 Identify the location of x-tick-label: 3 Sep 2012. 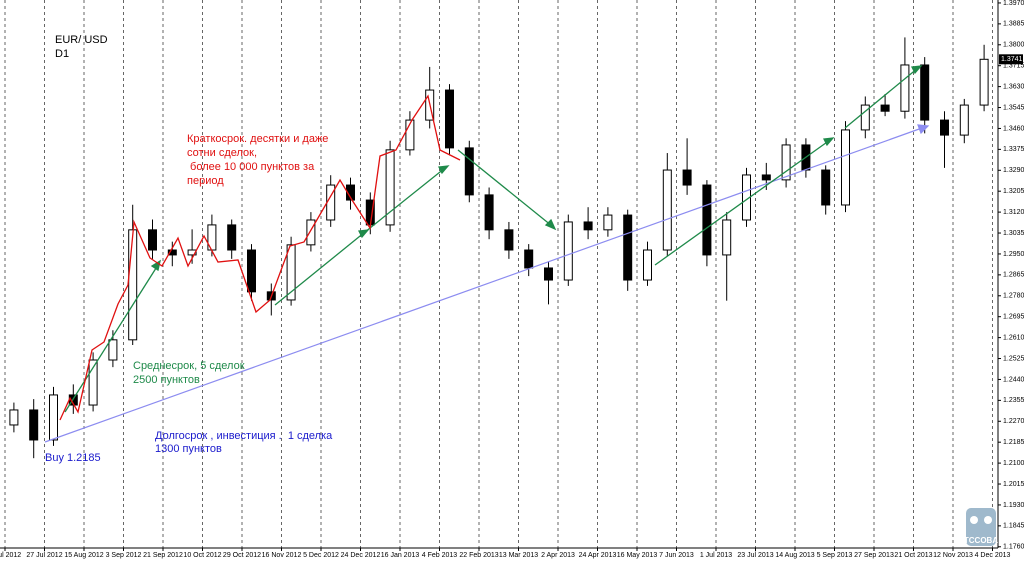
(124, 555).